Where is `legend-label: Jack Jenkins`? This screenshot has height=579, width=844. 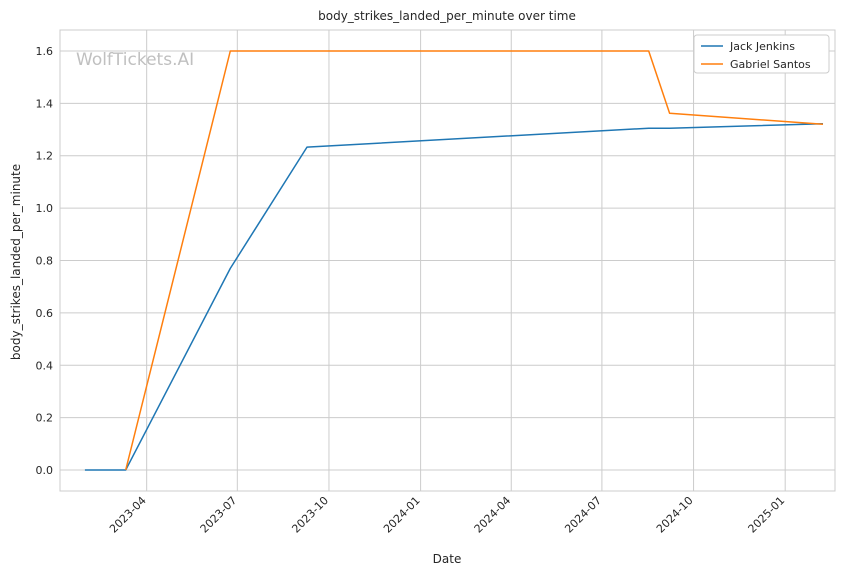 legend-label: Jack Jenkins is located at coordinates (762, 46).